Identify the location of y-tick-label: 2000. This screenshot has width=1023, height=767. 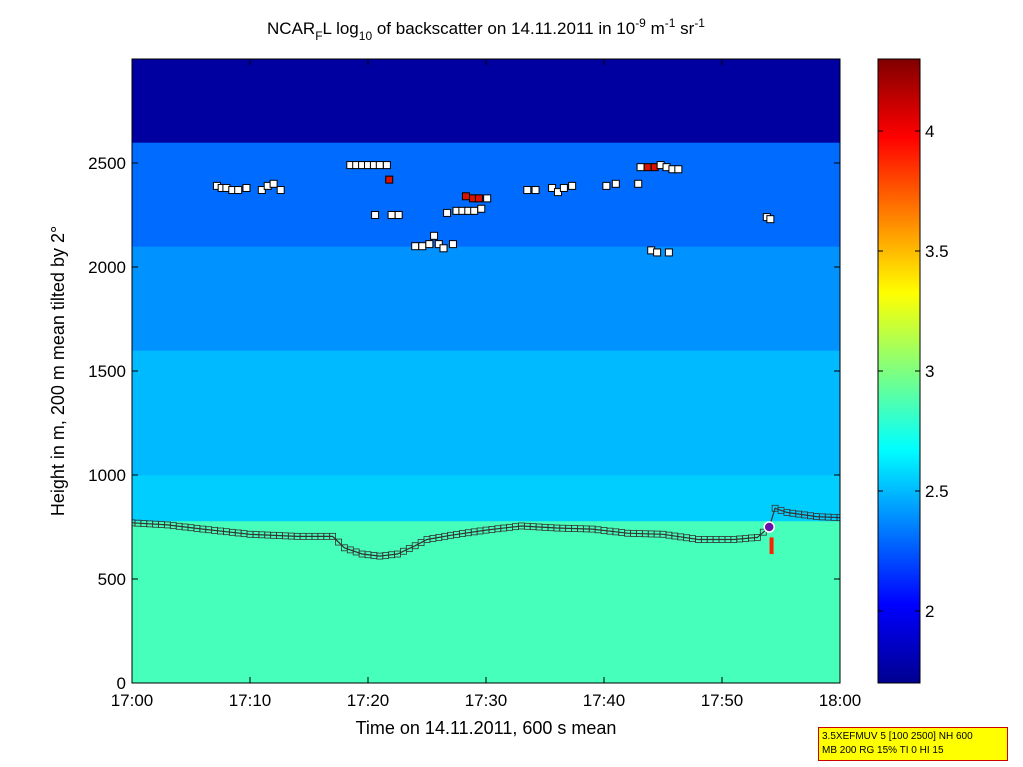
(107, 267).